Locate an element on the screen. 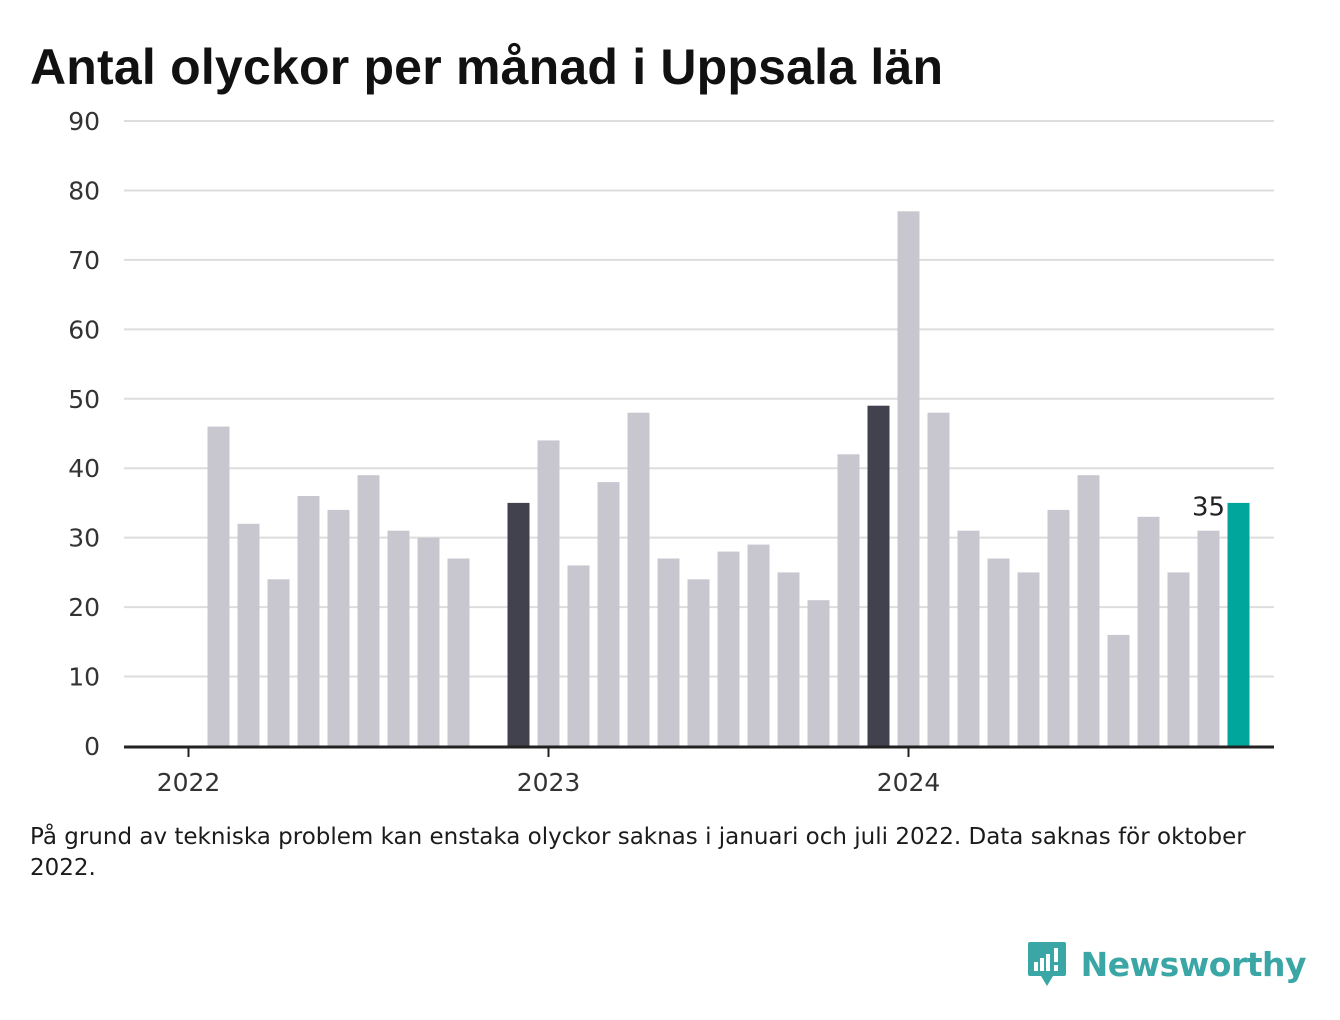 Image resolution: width=1340 pixels, height=1020 pixels. data-label: 35 is located at coordinates (1208, 508).